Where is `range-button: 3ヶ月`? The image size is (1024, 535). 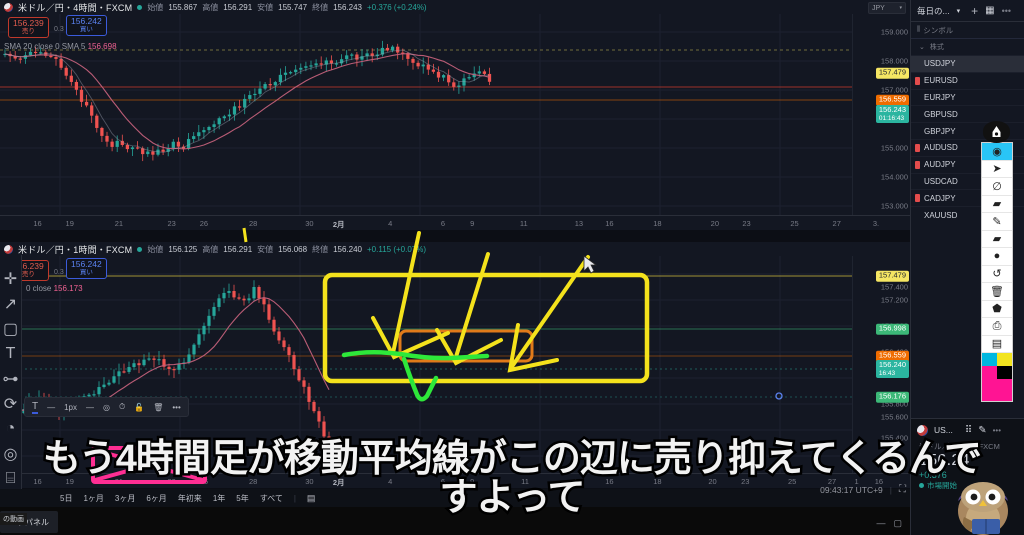 range-button: 3ヶ月 is located at coordinates (125, 498).